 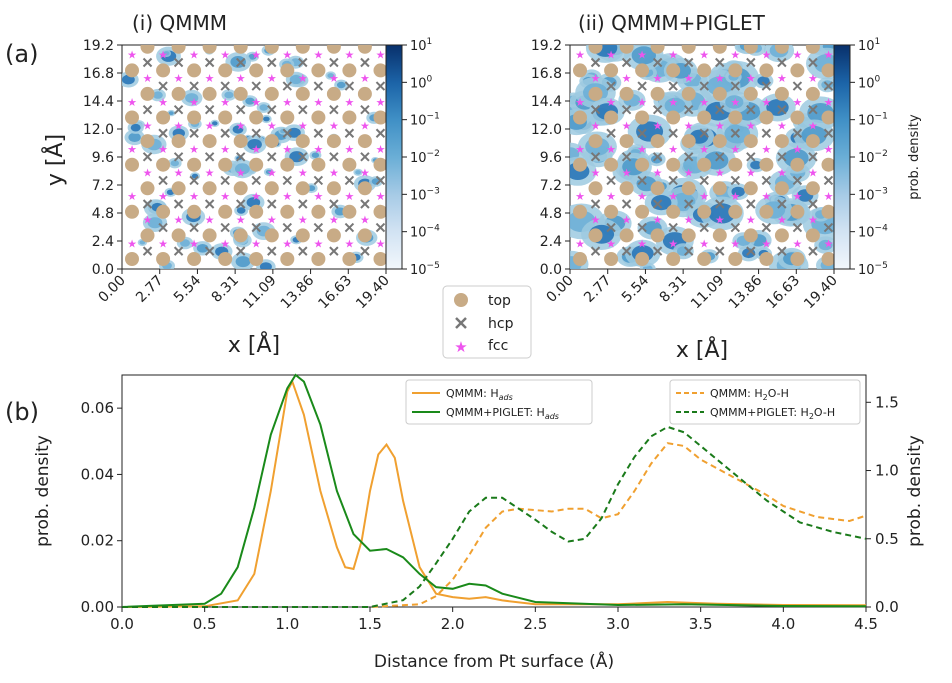 What do you see at coordinates (287, 624) in the screenshot?
I see `x-tick-label: 1.0` at bounding box center [287, 624].